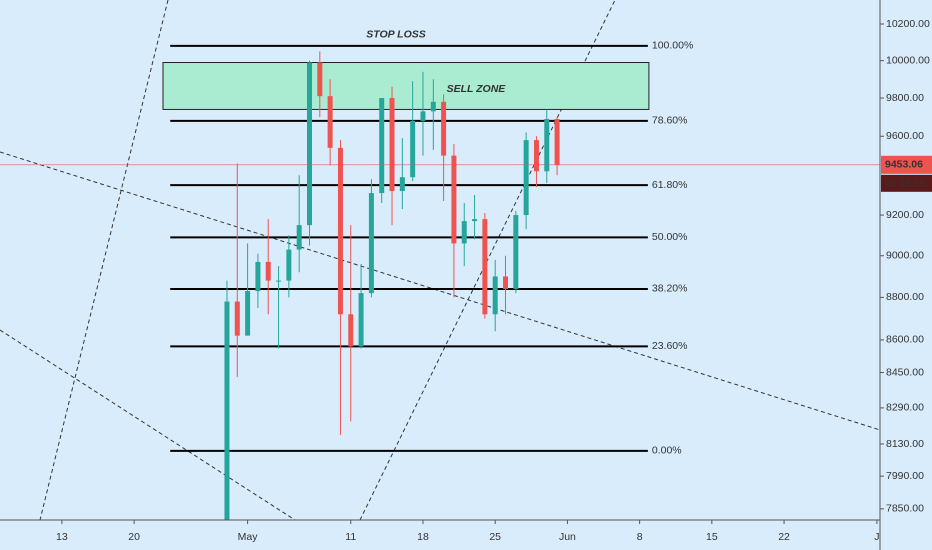 This screenshot has height=550, width=932. What do you see at coordinates (905, 372) in the screenshot?
I see `y-tick-label: 8450.00` at bounding box center [905, 372].